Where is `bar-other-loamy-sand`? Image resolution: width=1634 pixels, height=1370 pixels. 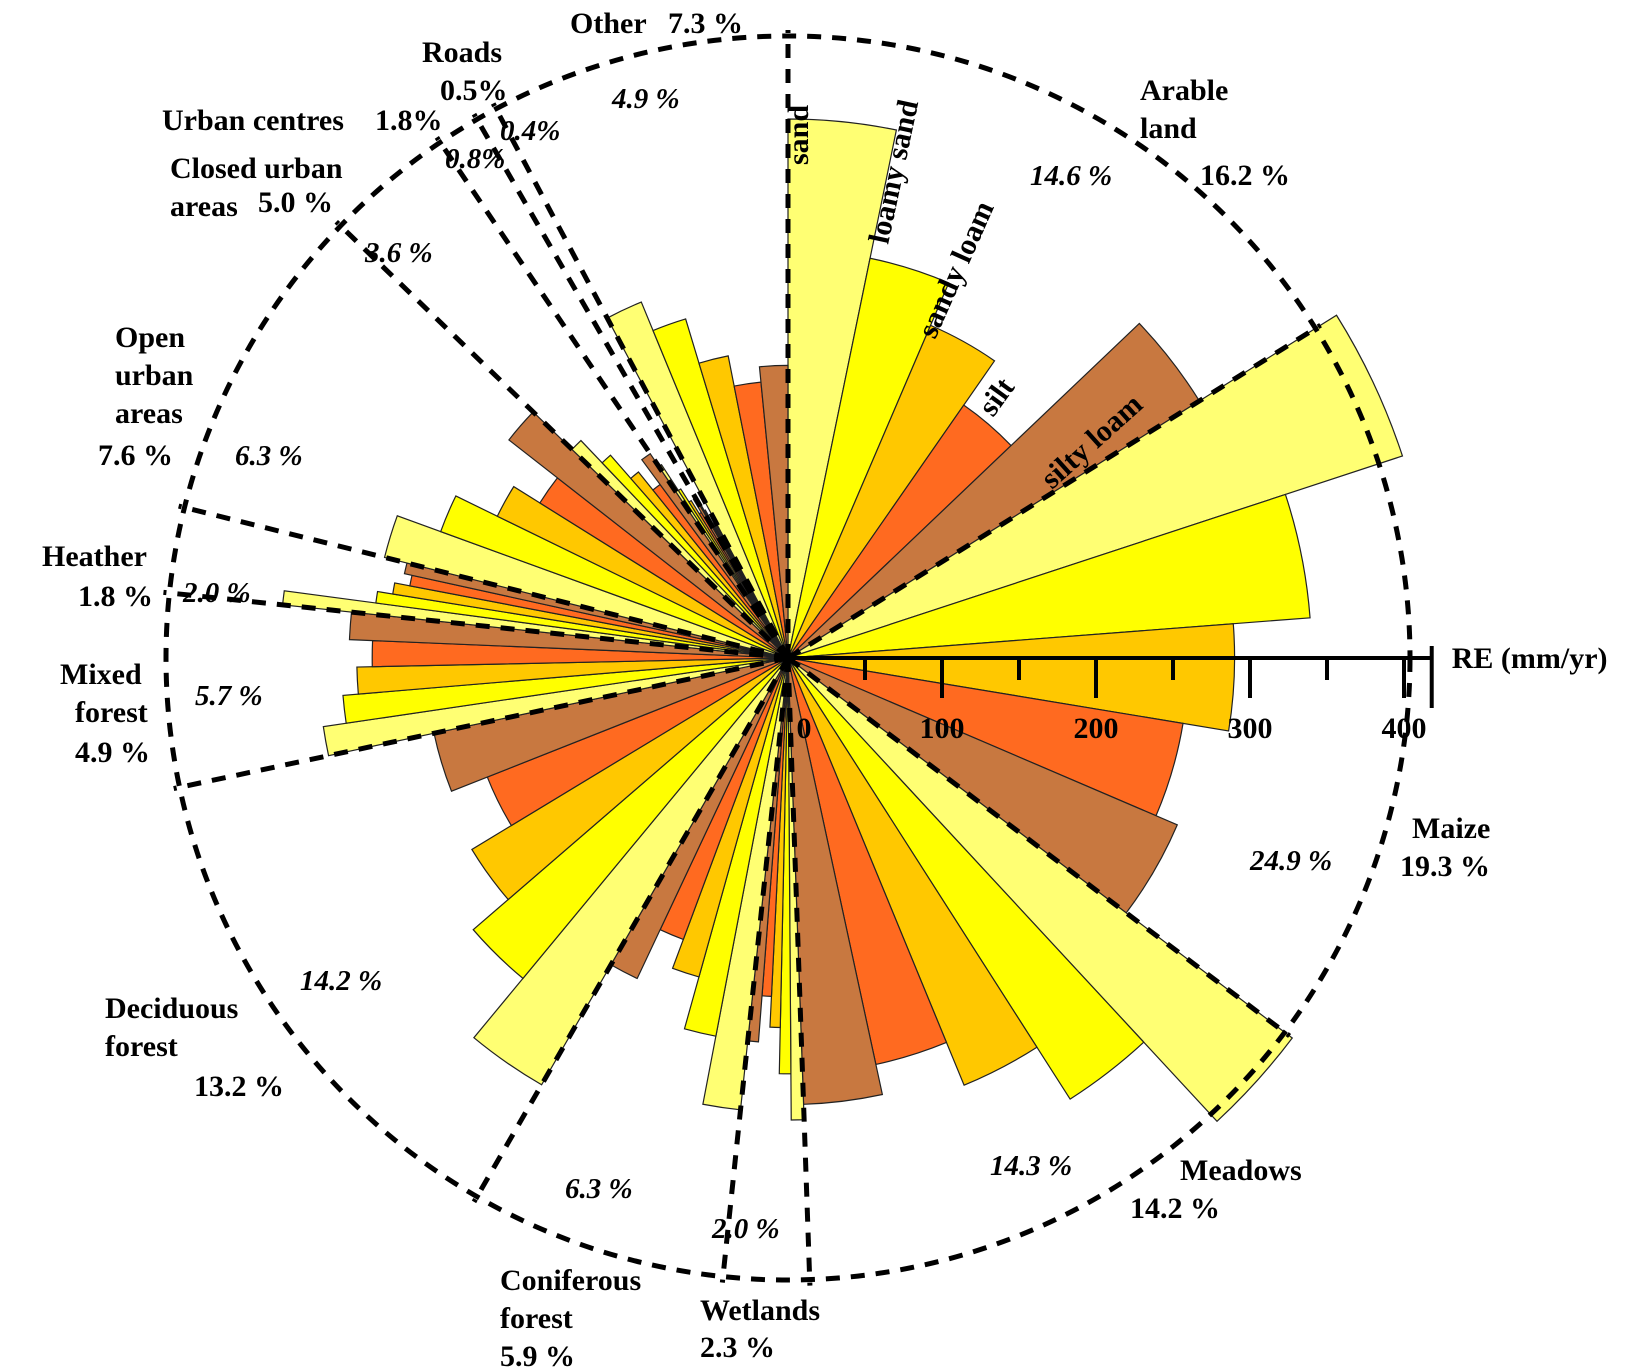
bar-other-loamy-sand is located at coordinates (720, 488).